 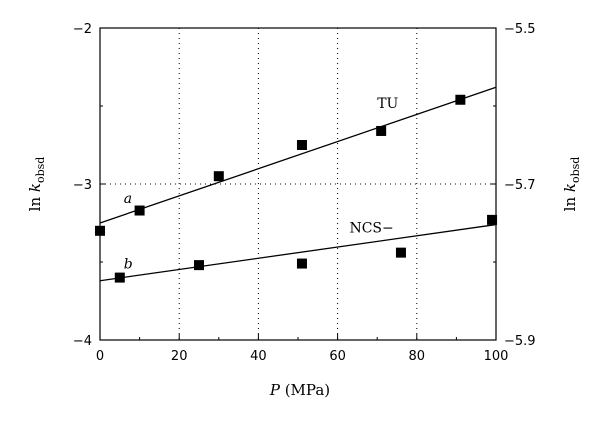 What do you see at coordinates (520, 185) in the screenshot?
I see `y-right-tick-label: −5.7` at bounding box center [520, 185].